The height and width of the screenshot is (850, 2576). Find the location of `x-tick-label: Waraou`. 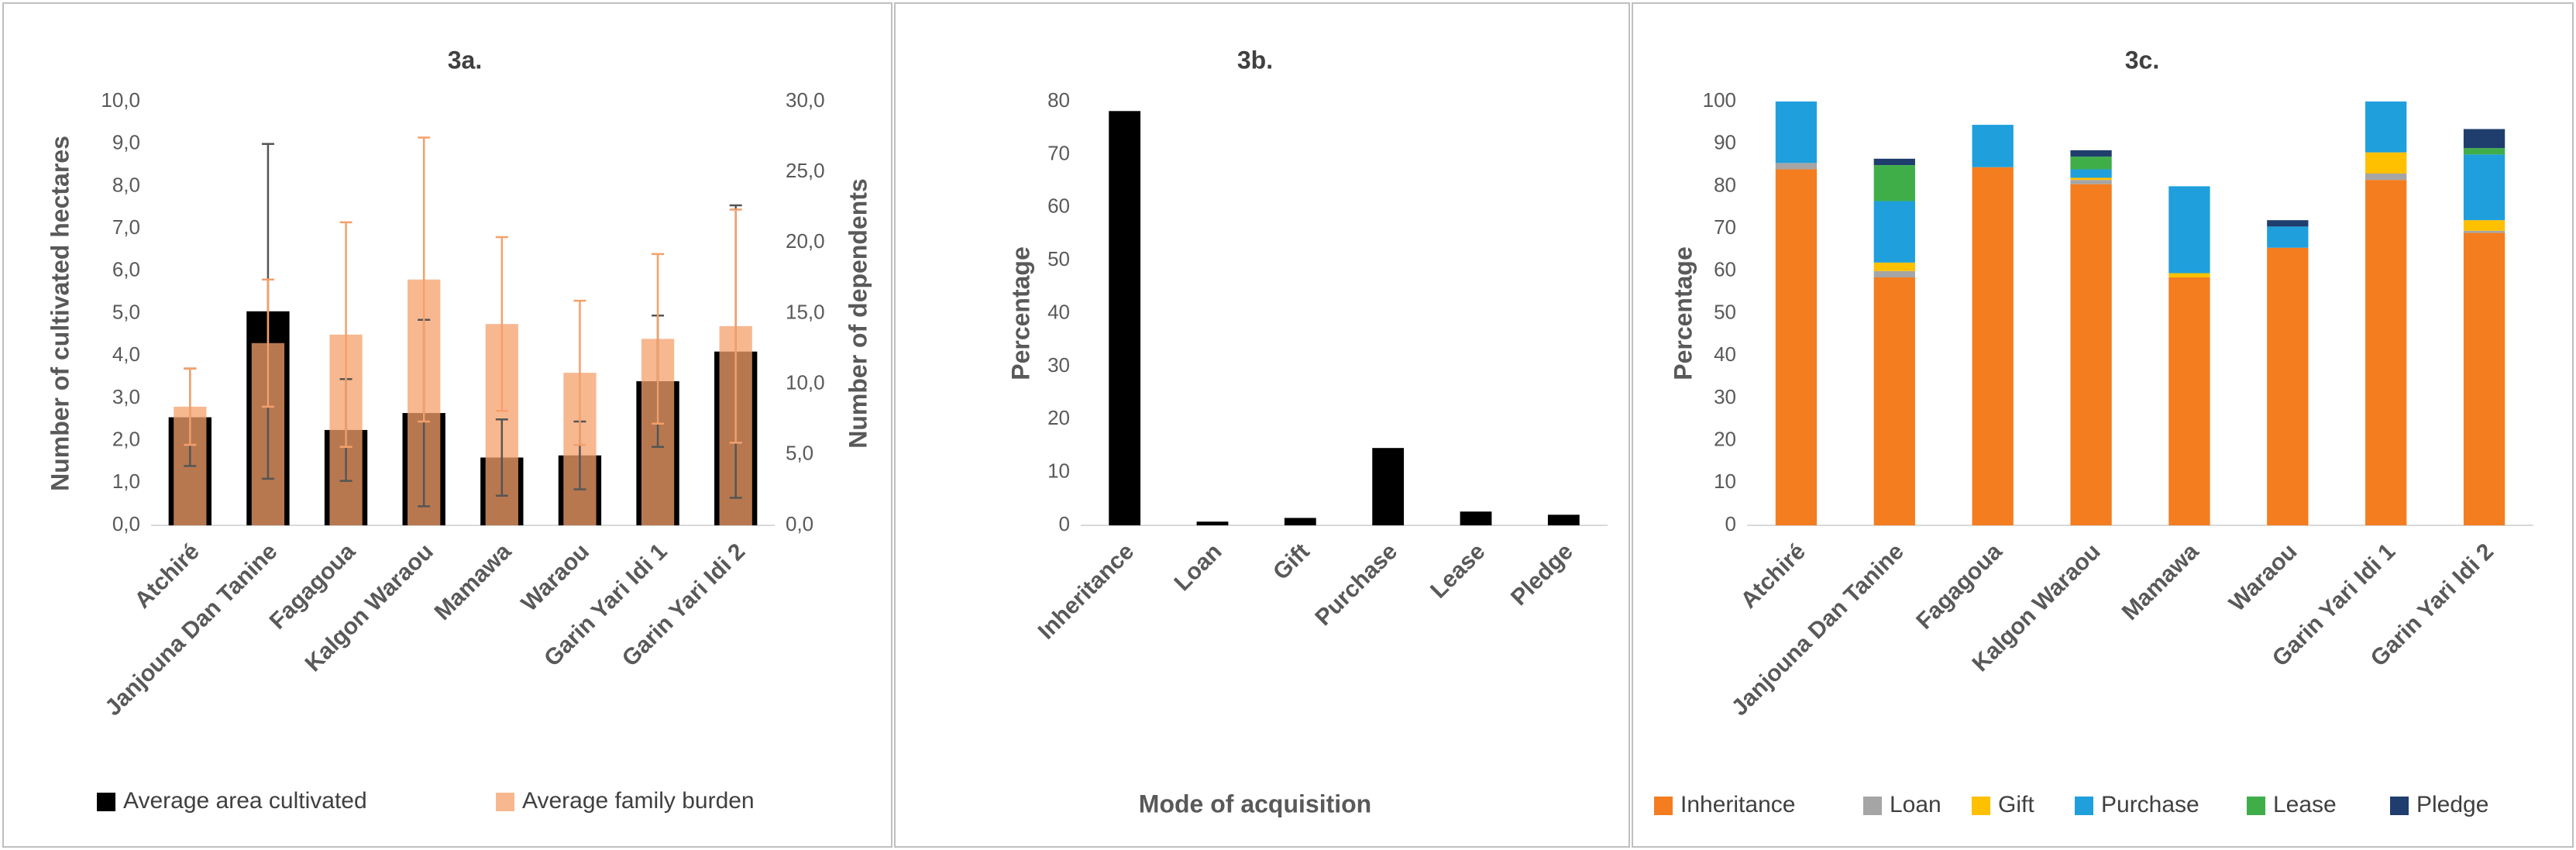

x-tick-label: Waraou is located at coordinates (555, 577).